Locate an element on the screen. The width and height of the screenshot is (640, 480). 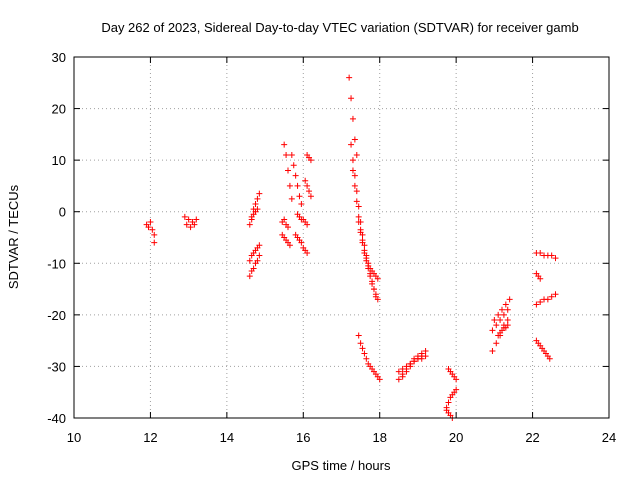
x-tick-label: 20 is located at coordinates (456, 437).